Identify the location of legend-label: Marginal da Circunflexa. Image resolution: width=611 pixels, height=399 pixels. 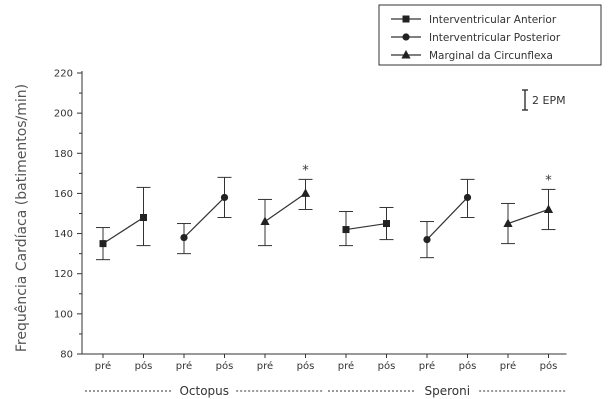
(491, 56).